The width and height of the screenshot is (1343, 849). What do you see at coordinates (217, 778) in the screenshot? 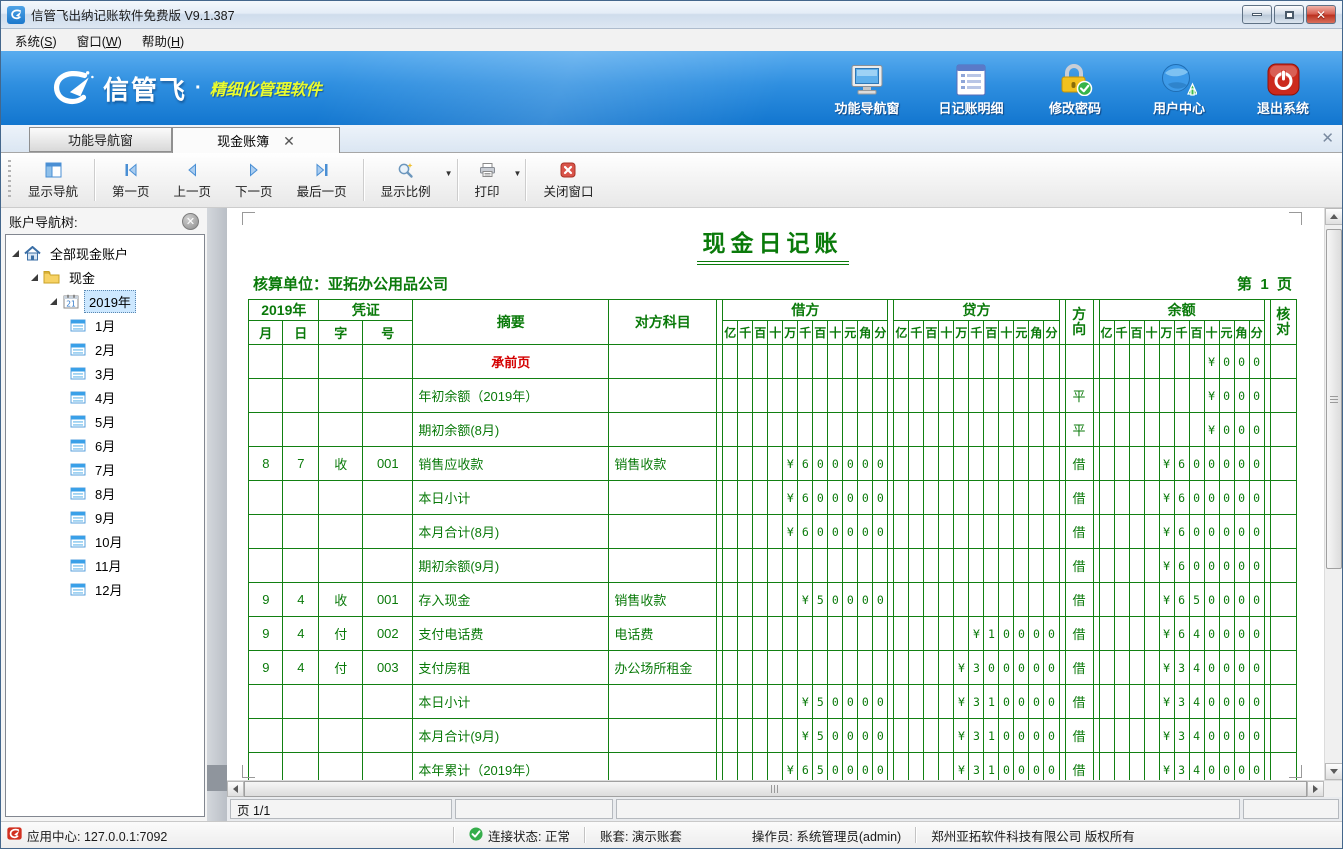
I see `splitter-handle` at bounding box center [217, 778].